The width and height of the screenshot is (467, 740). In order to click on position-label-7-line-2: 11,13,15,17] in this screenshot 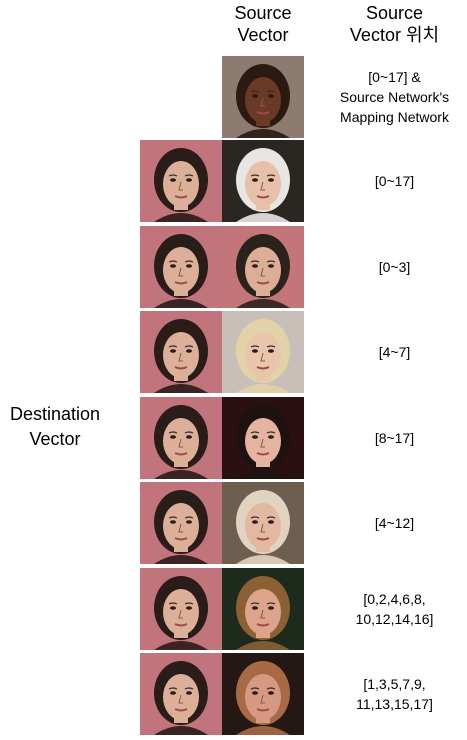, I will do `click(394, 704)`.